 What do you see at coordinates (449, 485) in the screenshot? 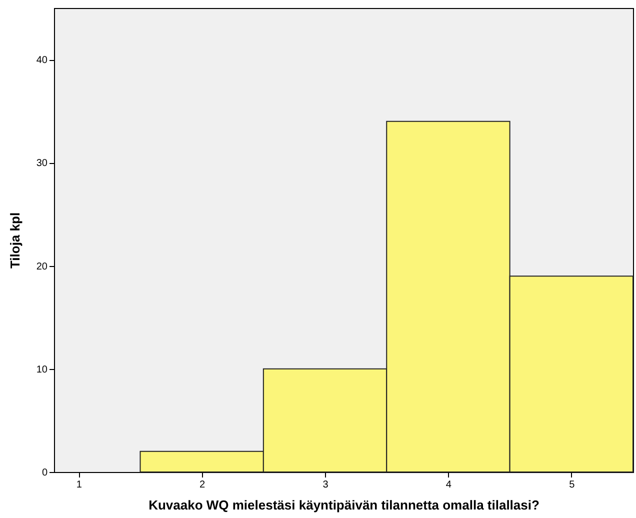
I see `x-tick-label: 4` at bounding box center [449, 485].